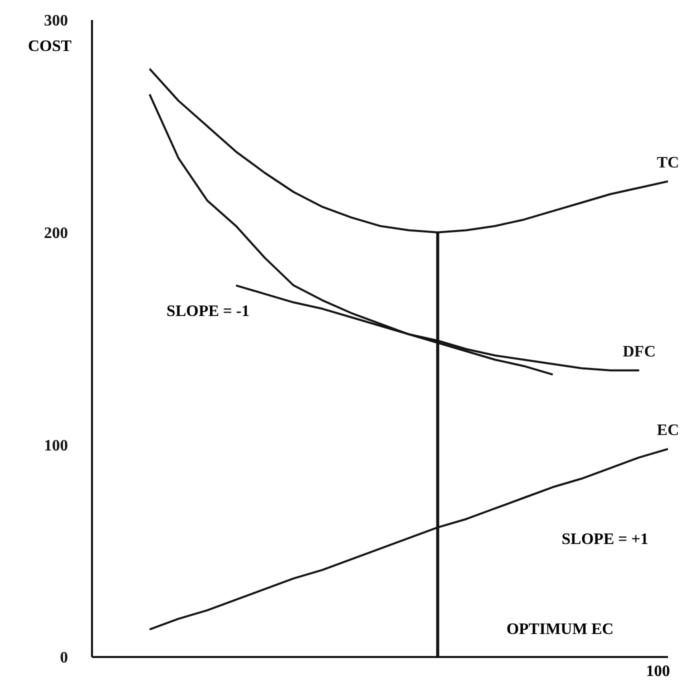 The height and width of the screenshot is (687, 686). I want to click on y-tick-label: 300, so click(56, 21).